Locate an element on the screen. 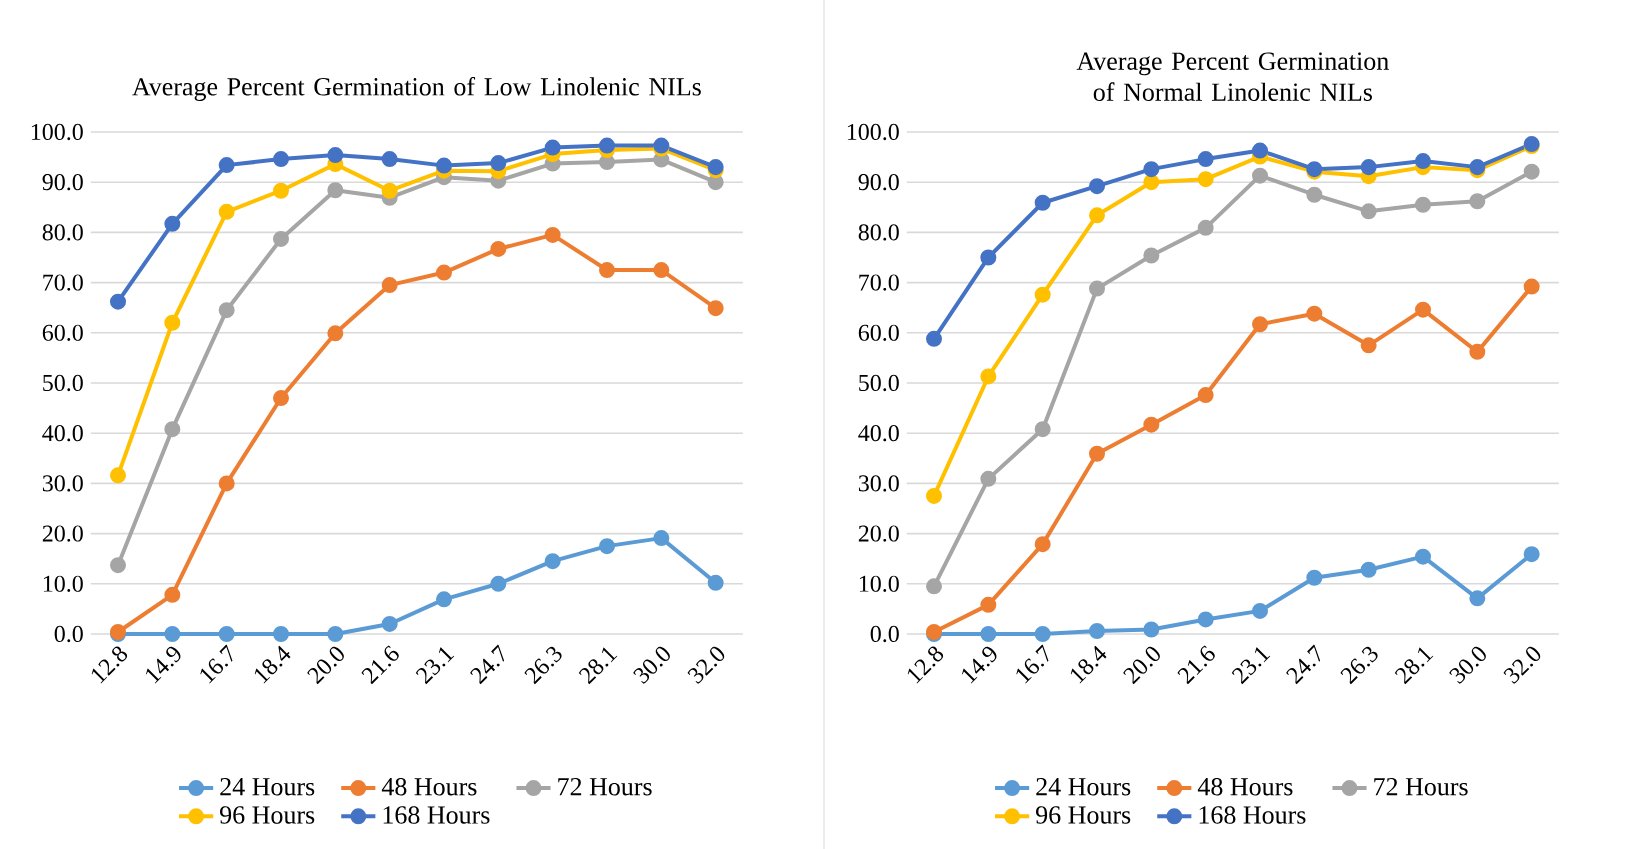 This screenshot has width=1635, height=849. chart-title: Average Percent Germination of Low Linolenic NILs is located at coordinates (416, 88).